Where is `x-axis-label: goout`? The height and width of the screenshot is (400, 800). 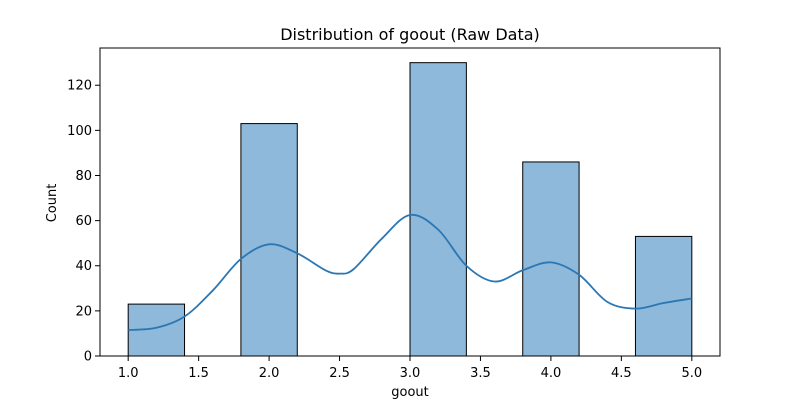
x-axis-label: goout is located at coordinates (410, 392).